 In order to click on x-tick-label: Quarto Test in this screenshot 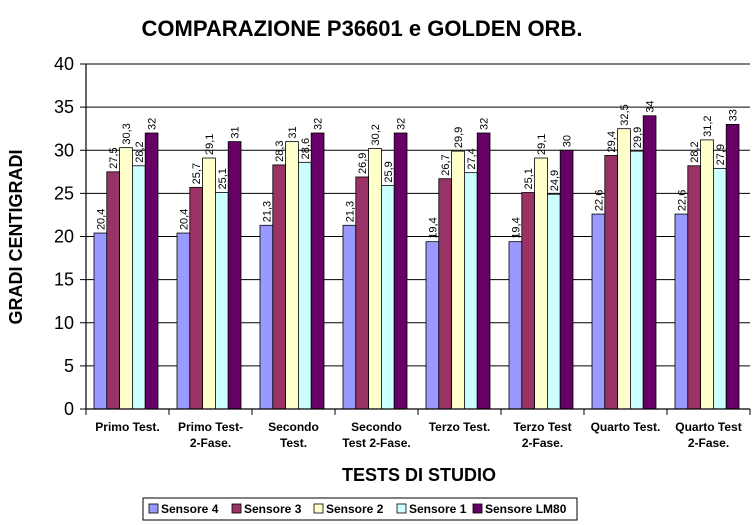, I will do `click(708, 427)`.